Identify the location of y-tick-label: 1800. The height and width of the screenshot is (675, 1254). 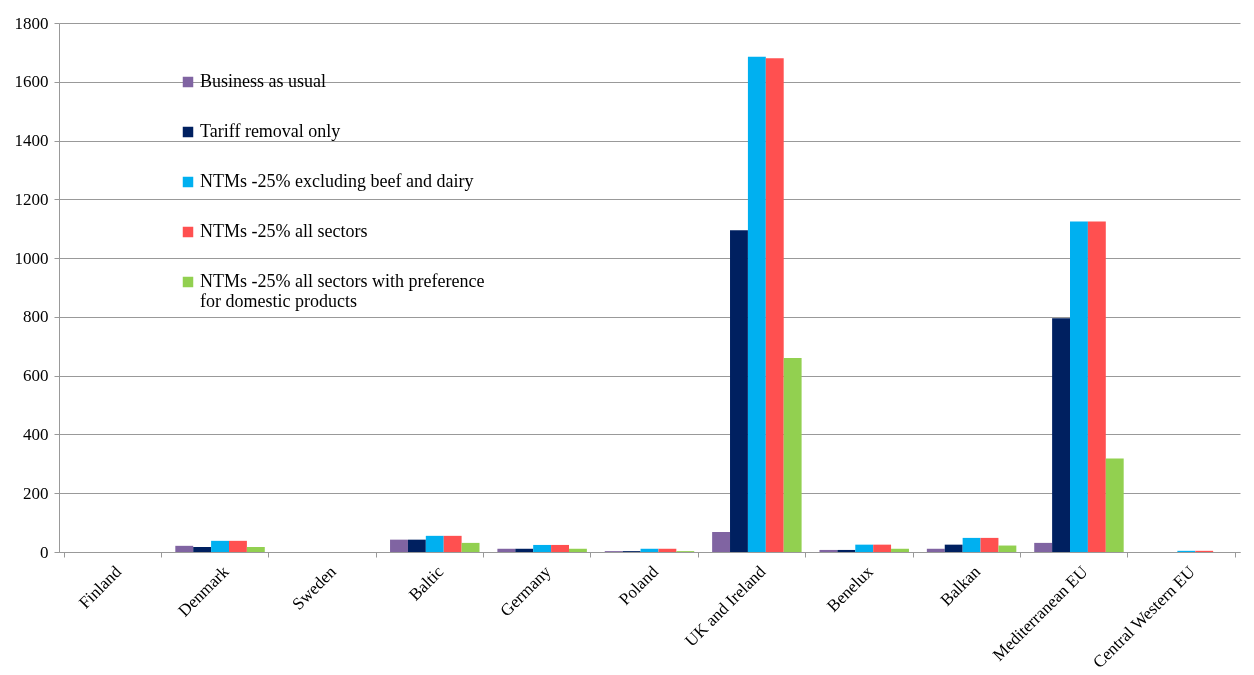
(31, 23).